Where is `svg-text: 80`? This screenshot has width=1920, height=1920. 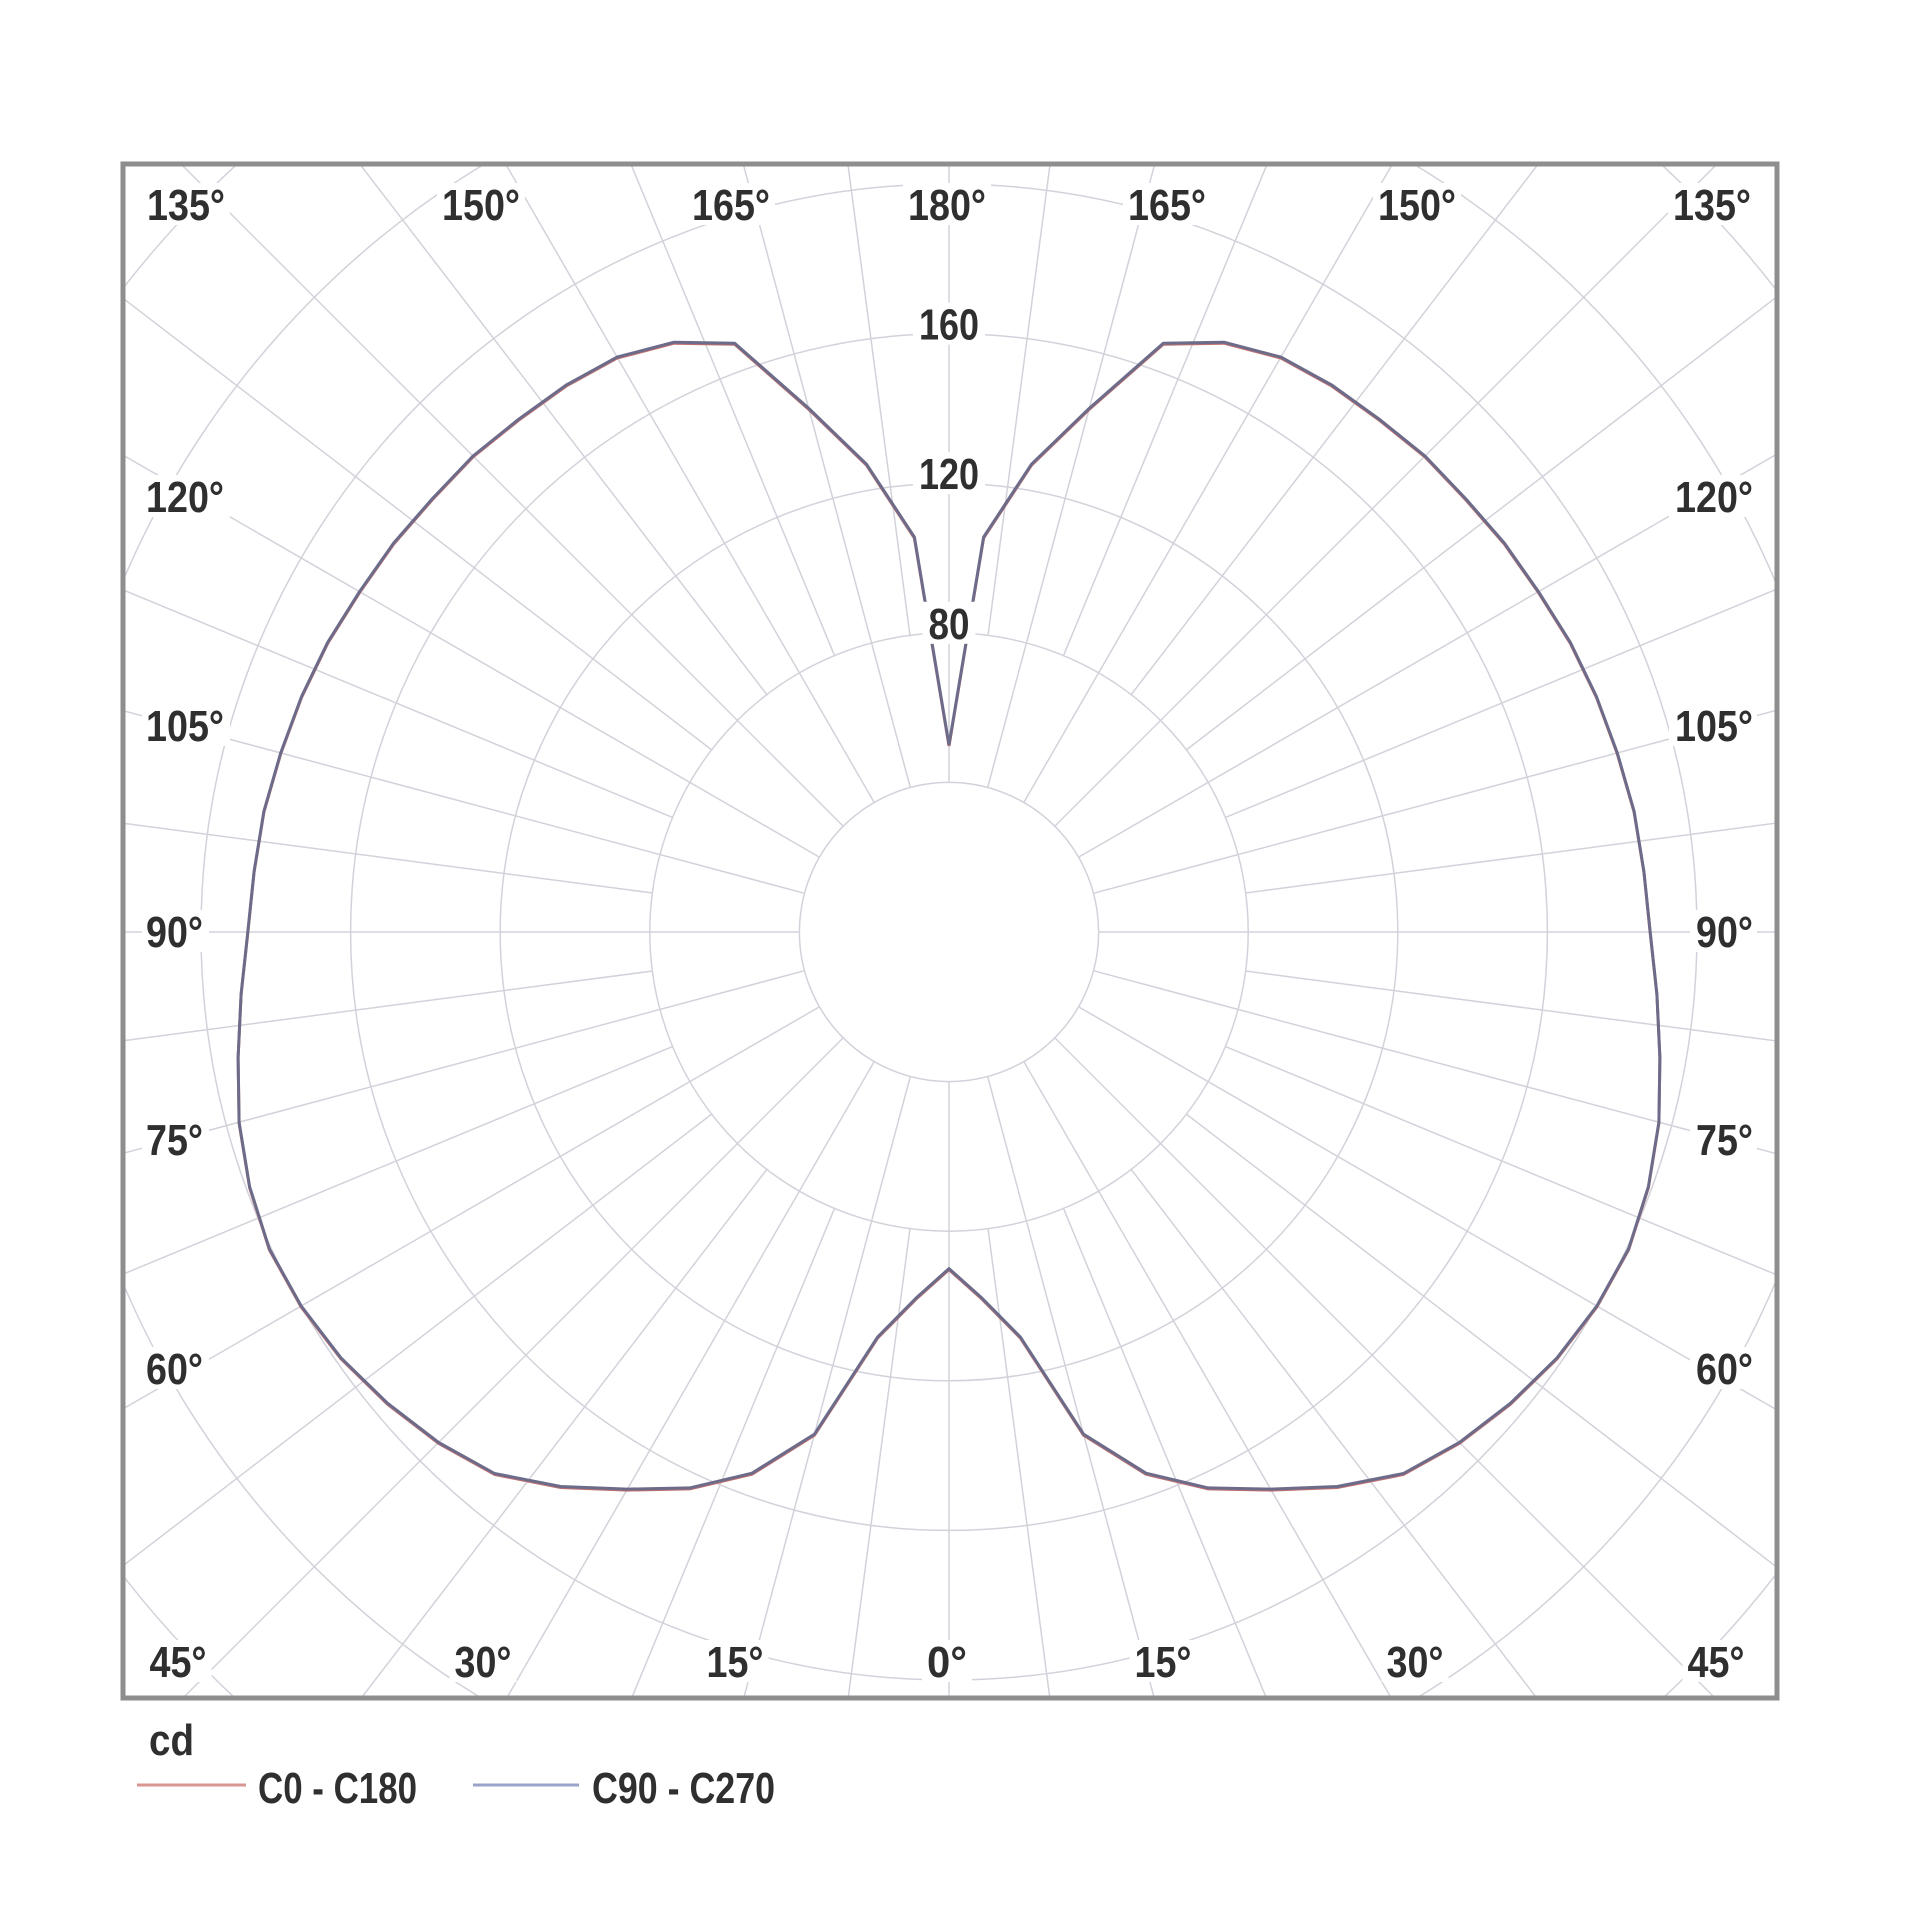 svg-text: 80 is located at coordinates (949, 624).